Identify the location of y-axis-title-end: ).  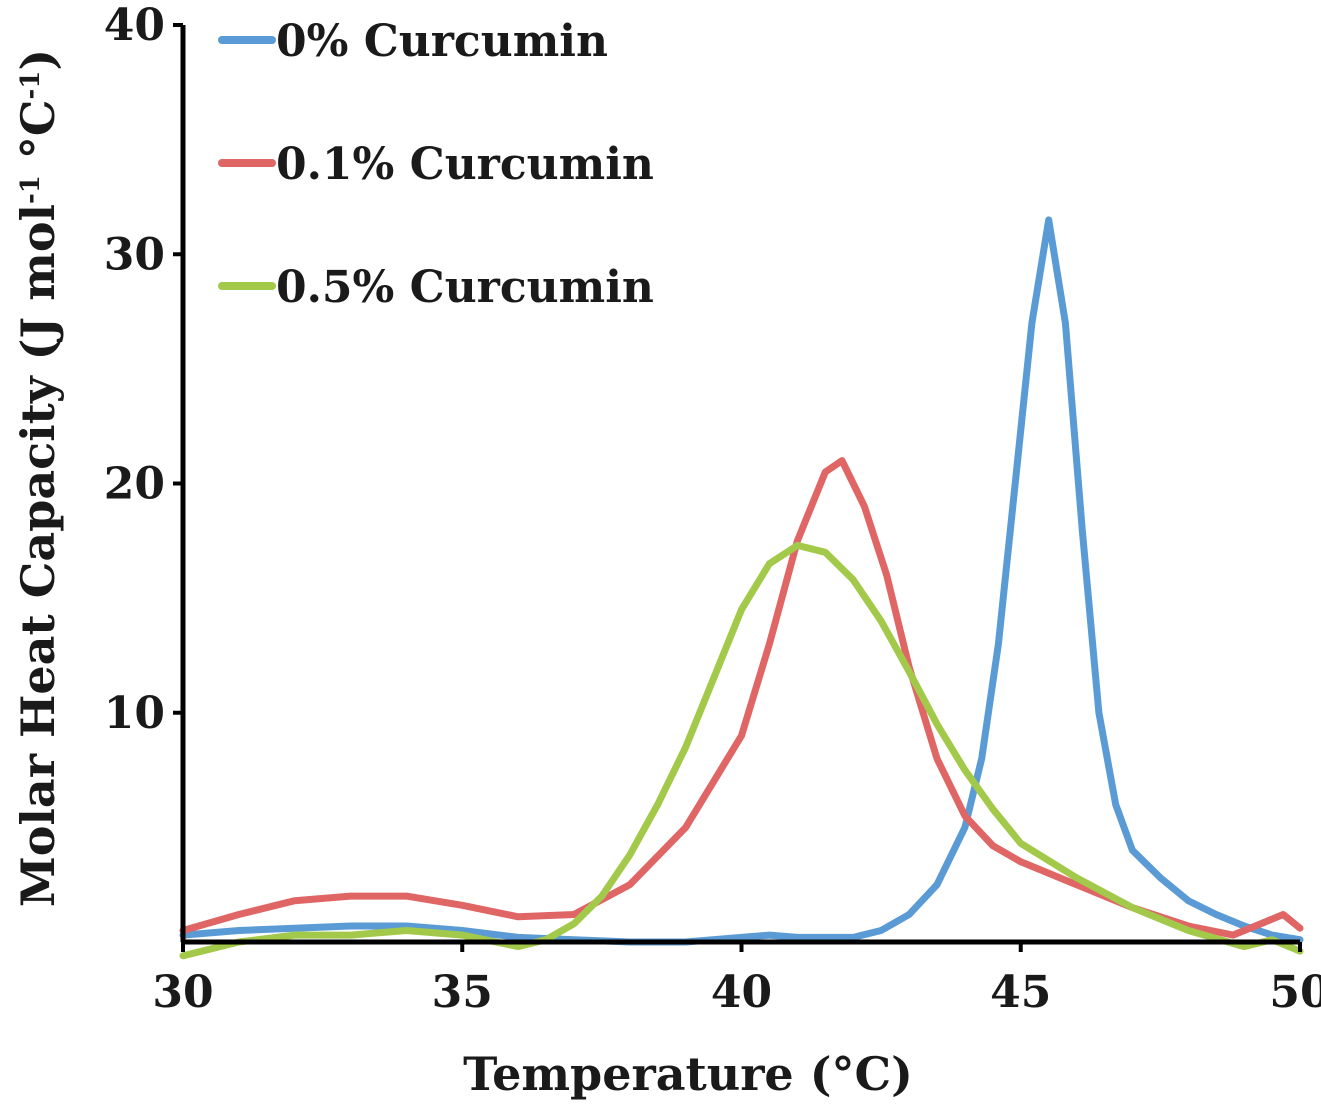
(38, 60).